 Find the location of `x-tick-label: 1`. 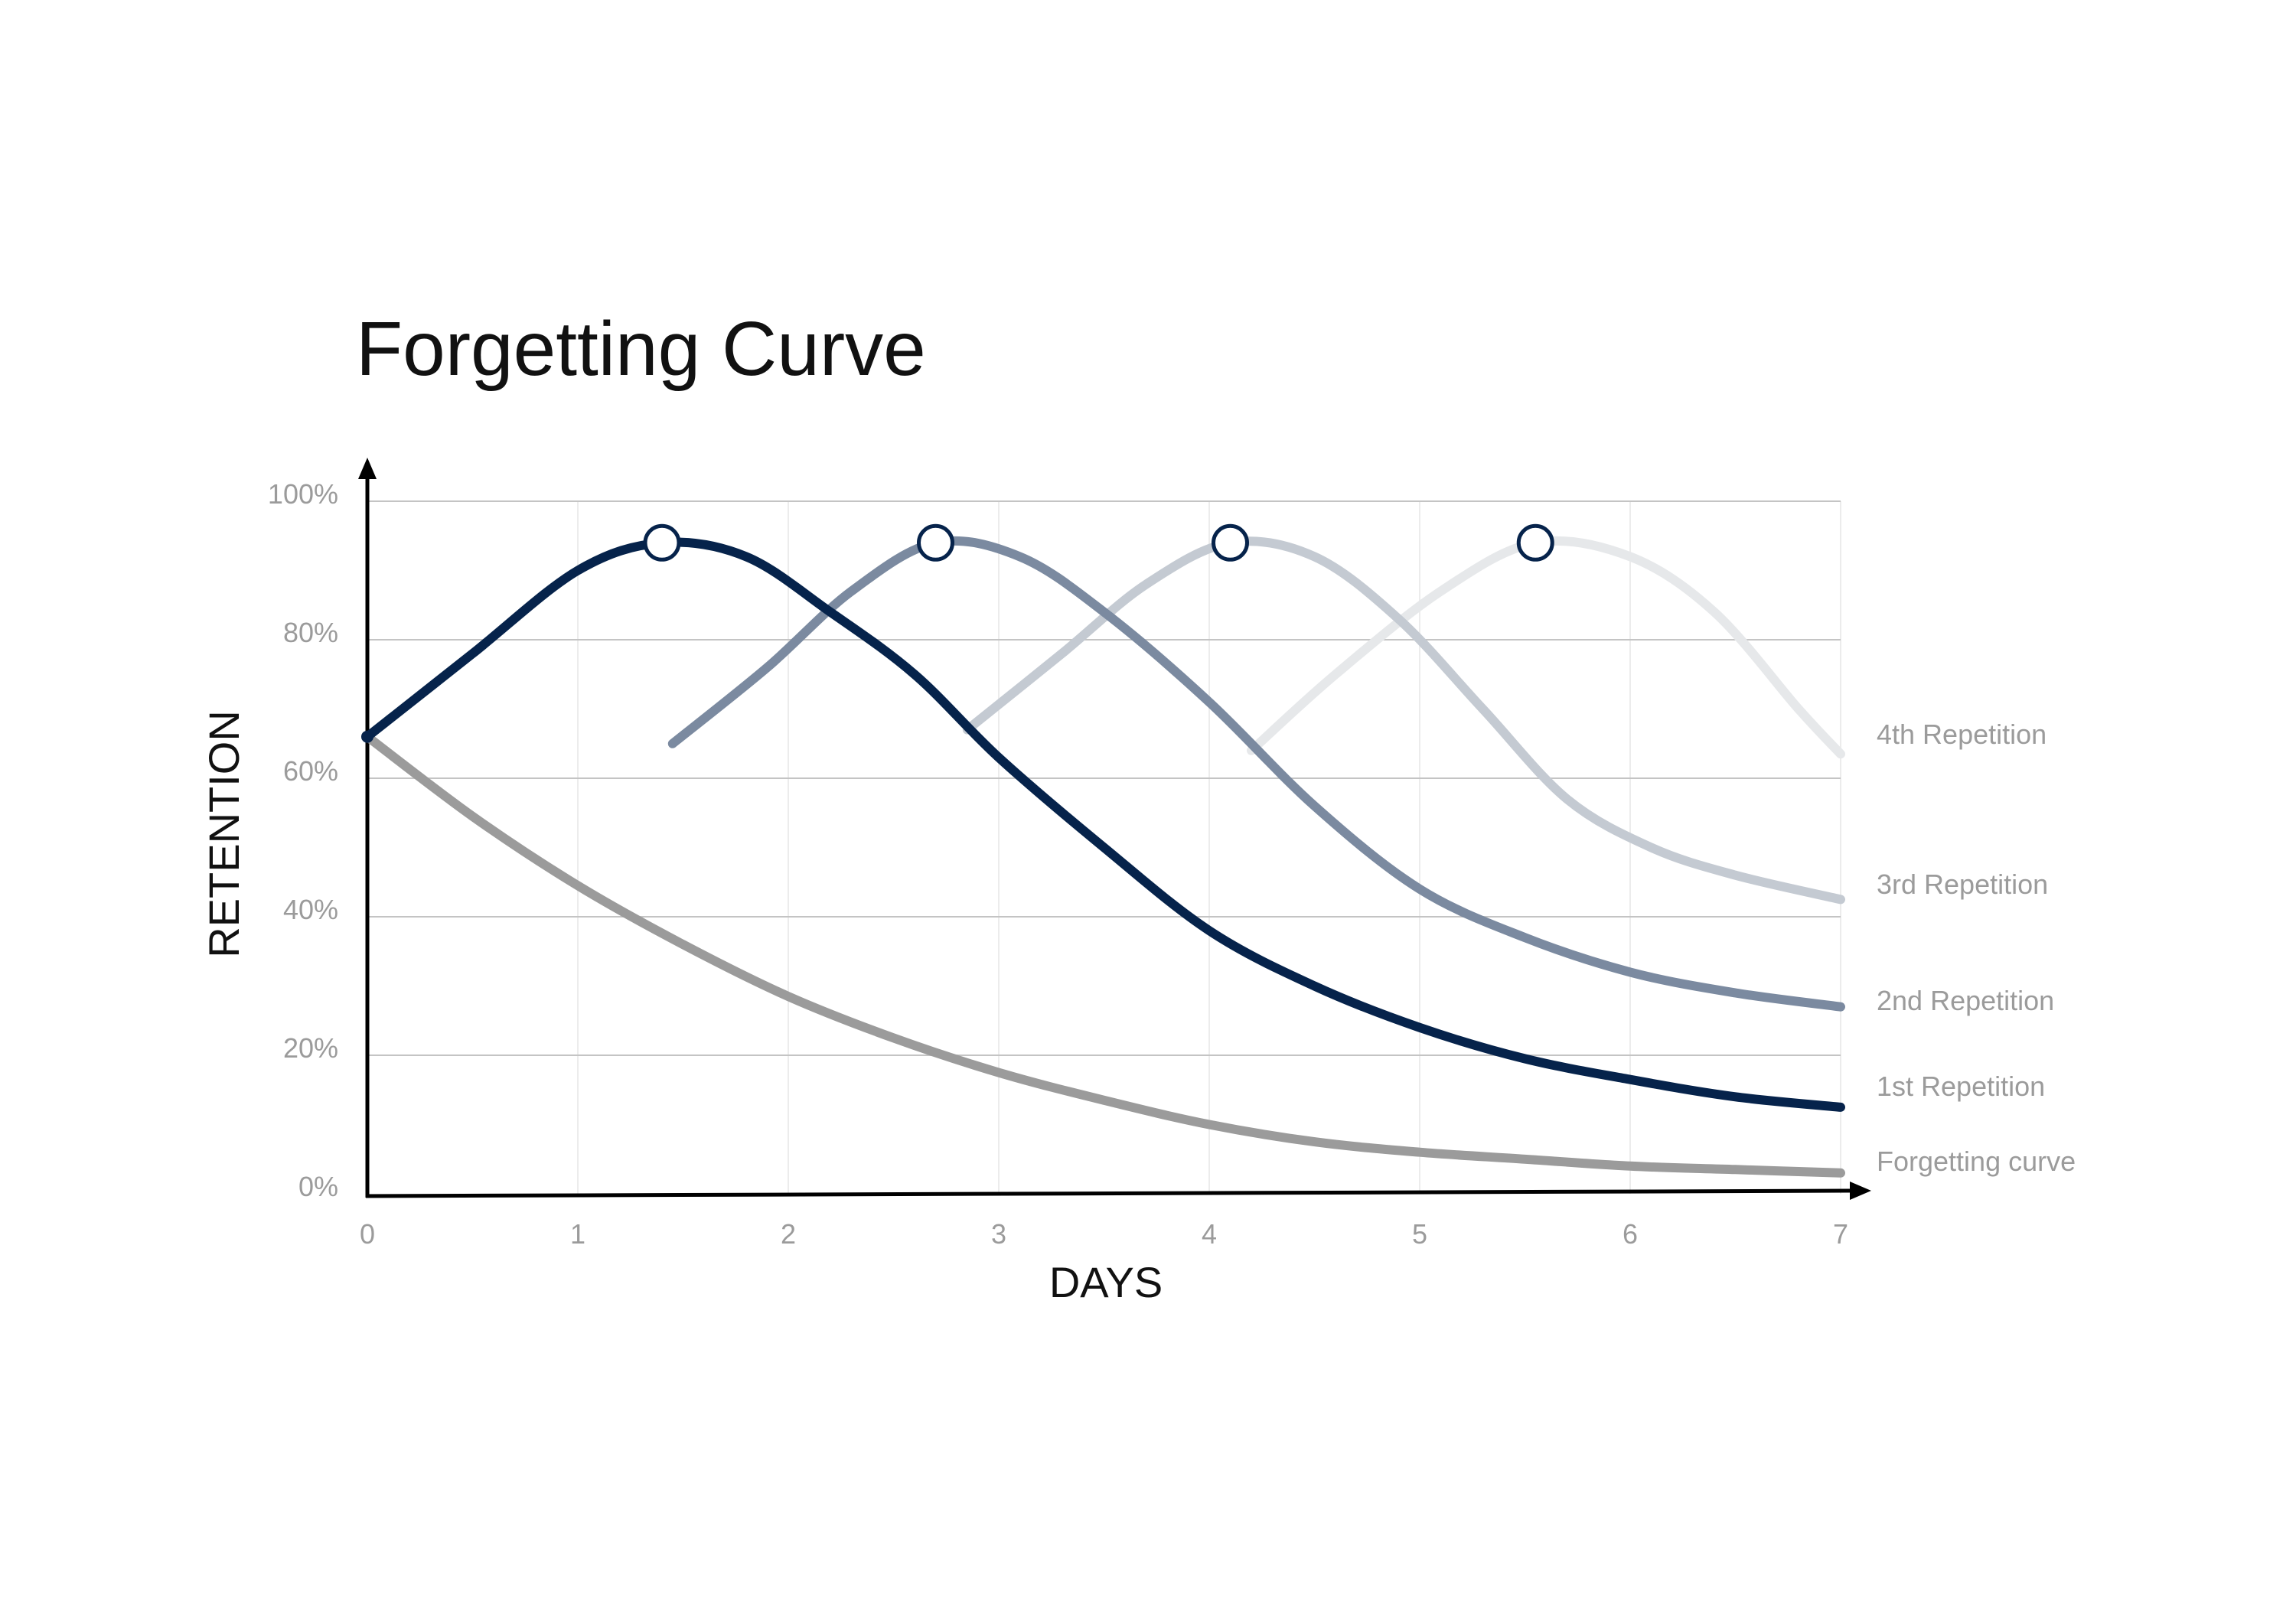

x-tick-label: 1 is located at coordinates (577, 1234).